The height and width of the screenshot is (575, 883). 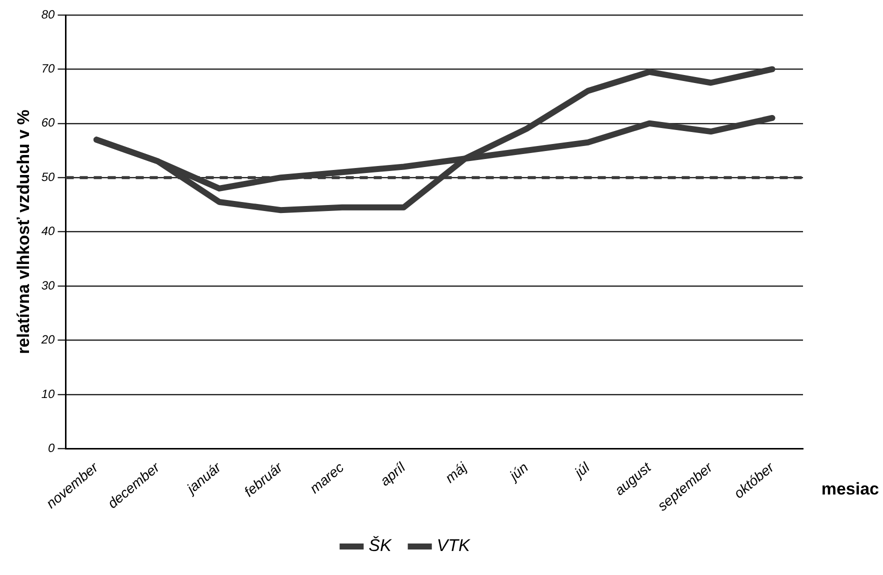 I want to click on x-axis-title: mesiac, so click(x=850, y=489).